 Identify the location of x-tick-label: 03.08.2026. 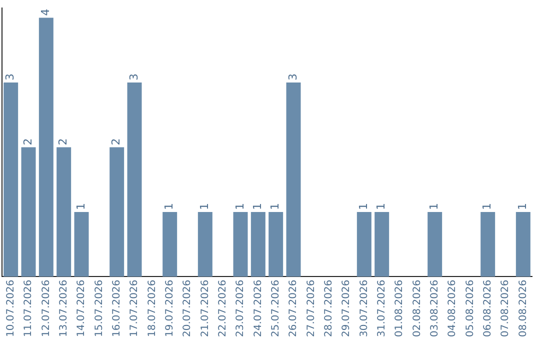
(434, 309).